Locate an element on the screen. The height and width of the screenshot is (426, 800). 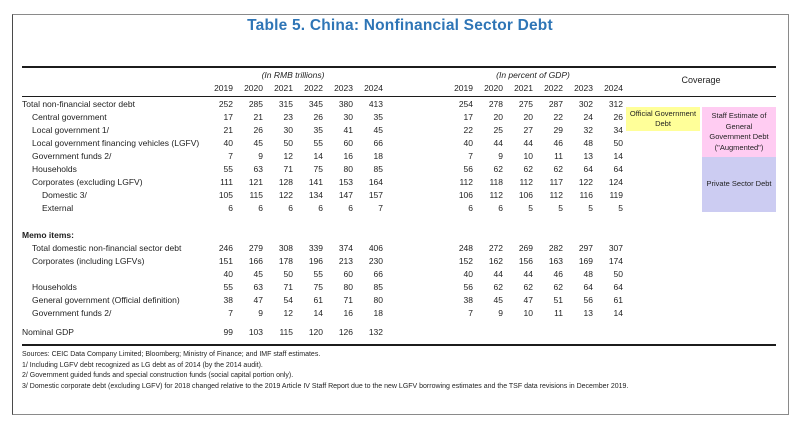
value-cell: 54 is located at coordinates (288, 300).